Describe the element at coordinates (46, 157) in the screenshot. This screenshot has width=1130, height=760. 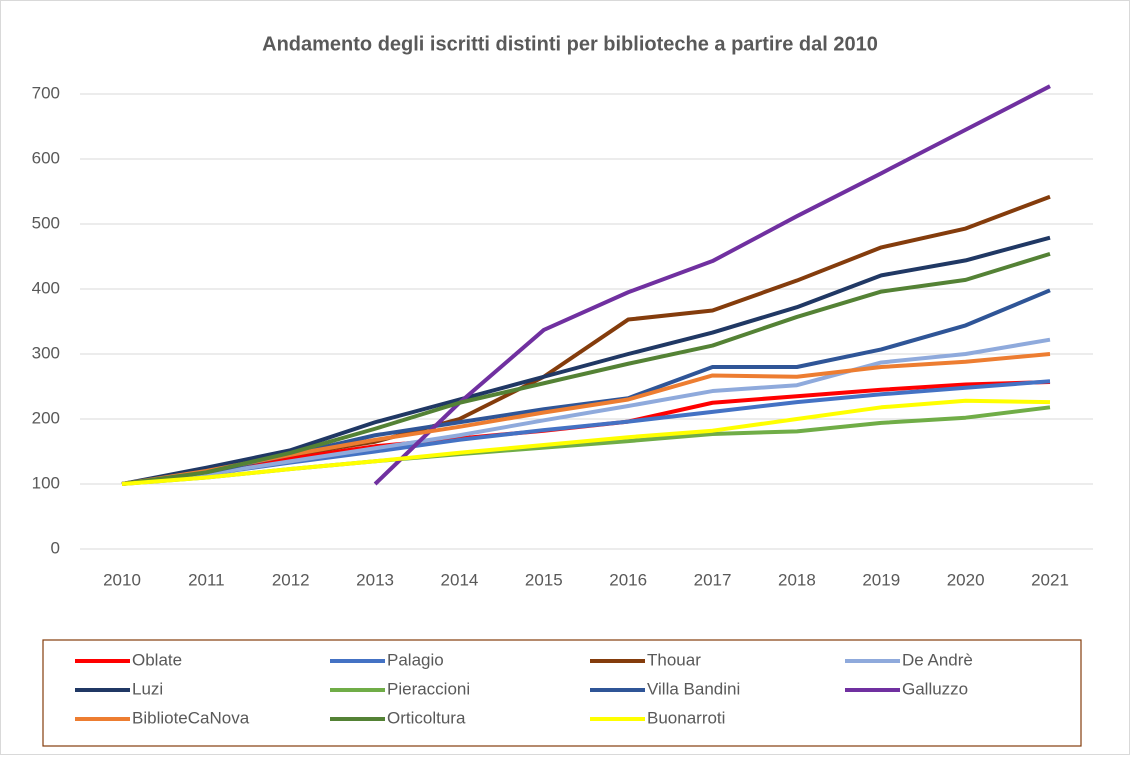
I see `y-tick-label: 600` at that location.